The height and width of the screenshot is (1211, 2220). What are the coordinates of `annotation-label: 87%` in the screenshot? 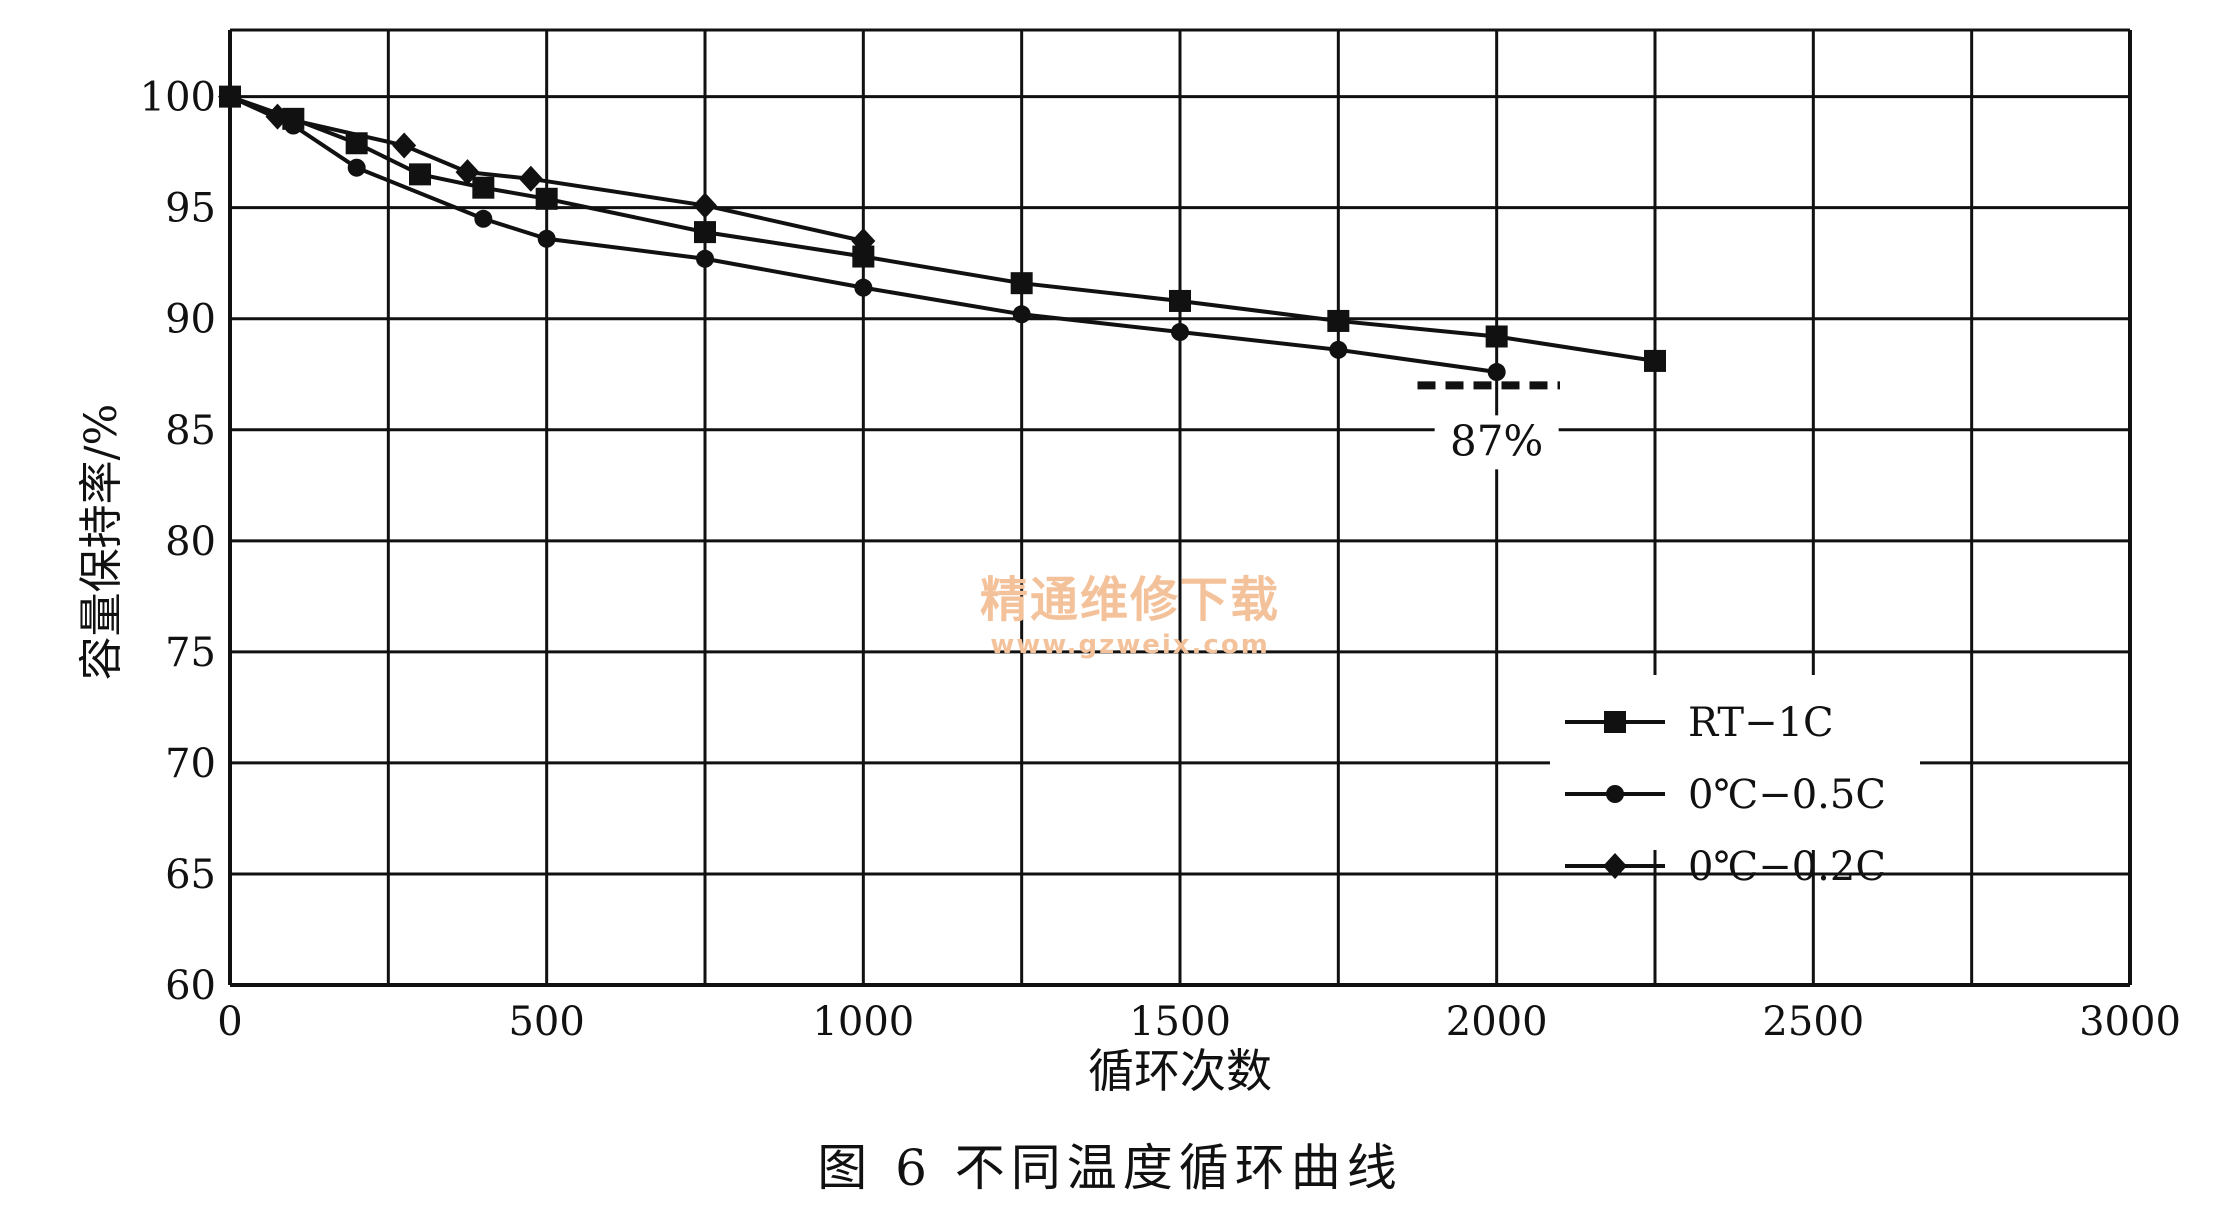 It's located at (1496, 440).